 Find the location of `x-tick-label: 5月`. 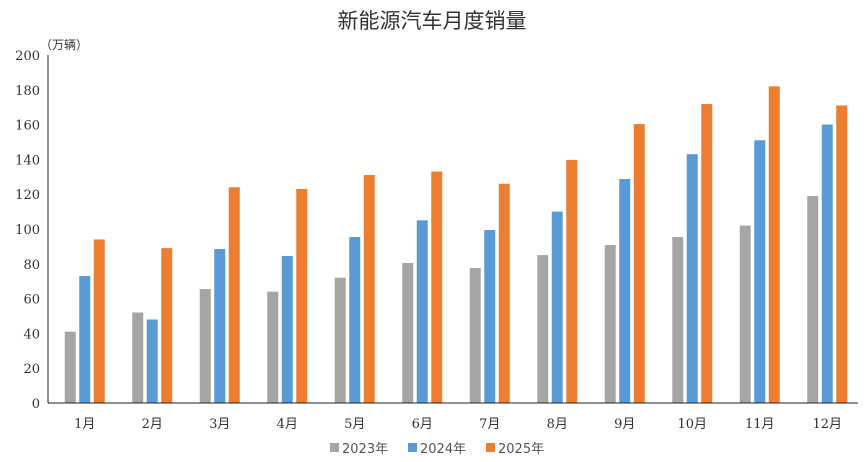

x-tick-label: 5月 is located at coordinates (354, 424).